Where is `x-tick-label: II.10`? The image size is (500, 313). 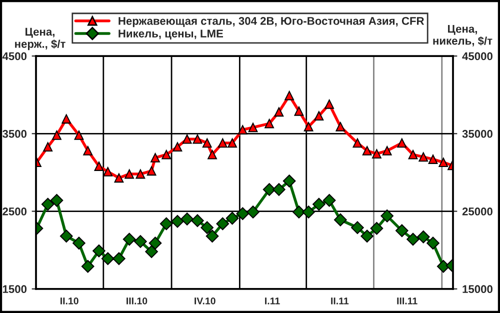
x-tick-label: II.10 is located at coordinates (69, 300).